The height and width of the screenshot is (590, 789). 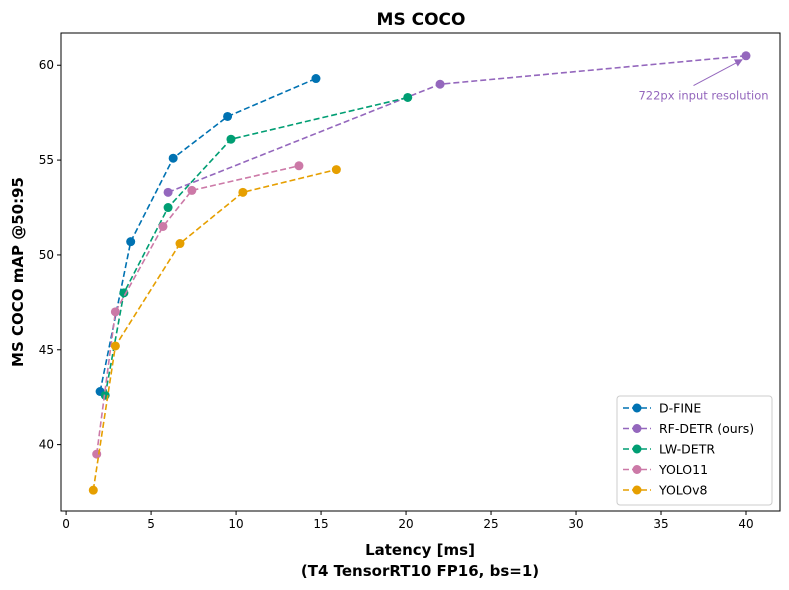 I want to click on x-tick-label: 35, so click(x=660, y=524).